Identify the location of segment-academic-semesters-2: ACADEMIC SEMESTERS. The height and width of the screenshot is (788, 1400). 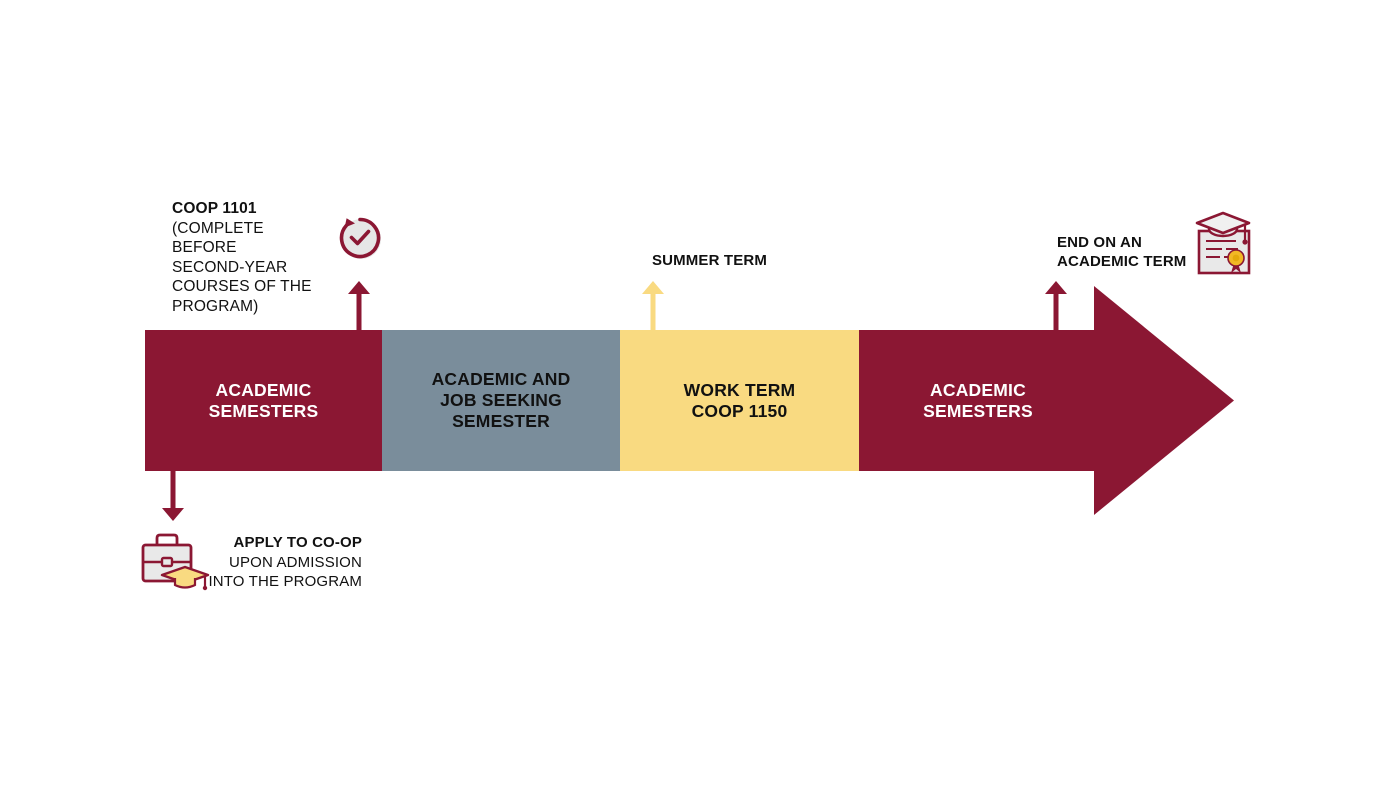
(978, 400).